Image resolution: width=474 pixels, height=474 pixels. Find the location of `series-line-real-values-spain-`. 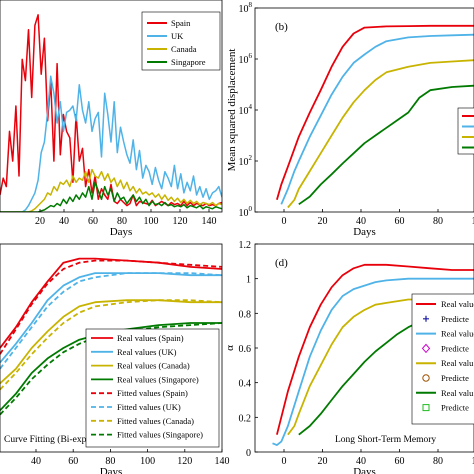

series-line-real-values-spain- is located at coordinates (111, 303).